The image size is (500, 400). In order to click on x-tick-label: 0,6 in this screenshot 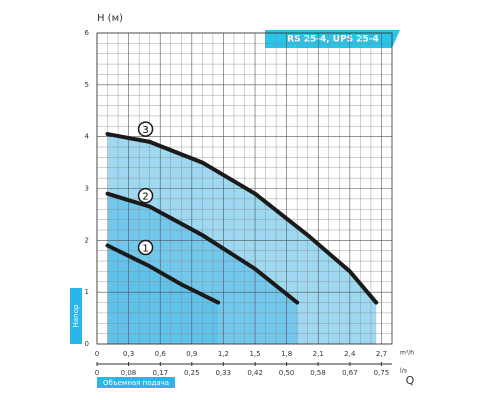, I will do `click(161, 354)`.